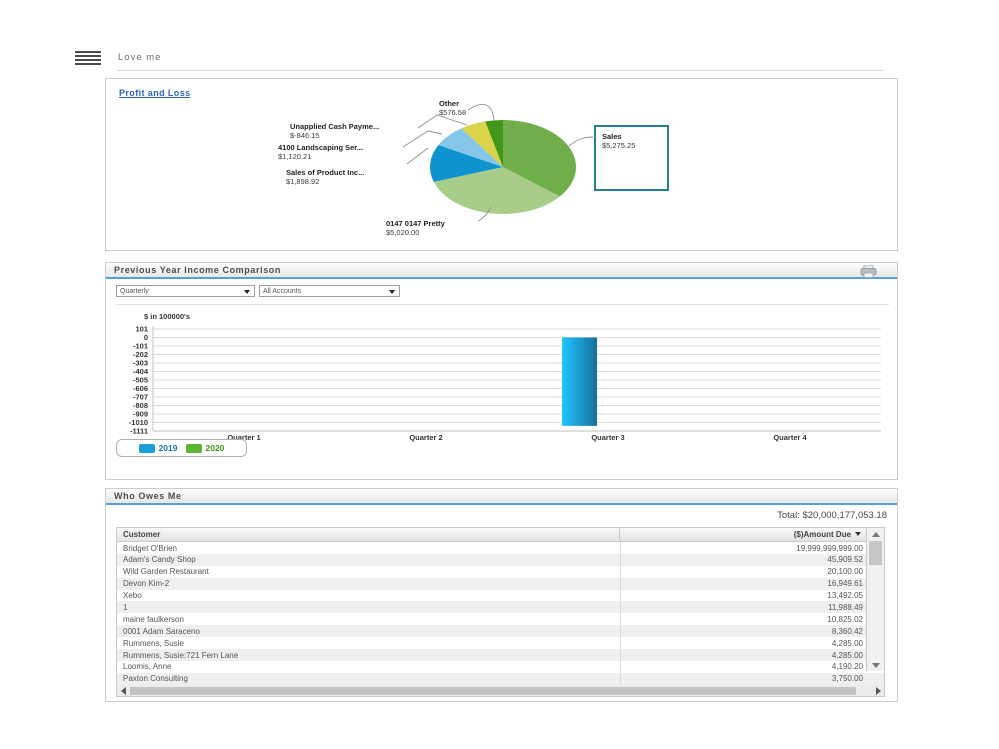 This screenshot has height=749, width=999. What do you see at coordinates (140, 414) in the screenshot?
I see `svg-text: -909` at bounding box center [140, 414].